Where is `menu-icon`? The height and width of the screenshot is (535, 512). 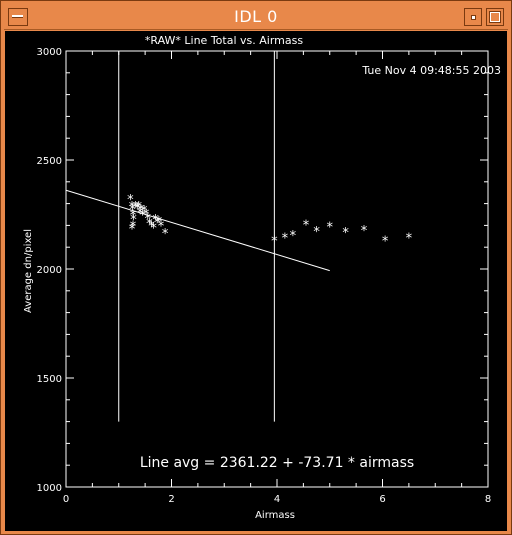
menu-icon is located at coordinates (17, 16).